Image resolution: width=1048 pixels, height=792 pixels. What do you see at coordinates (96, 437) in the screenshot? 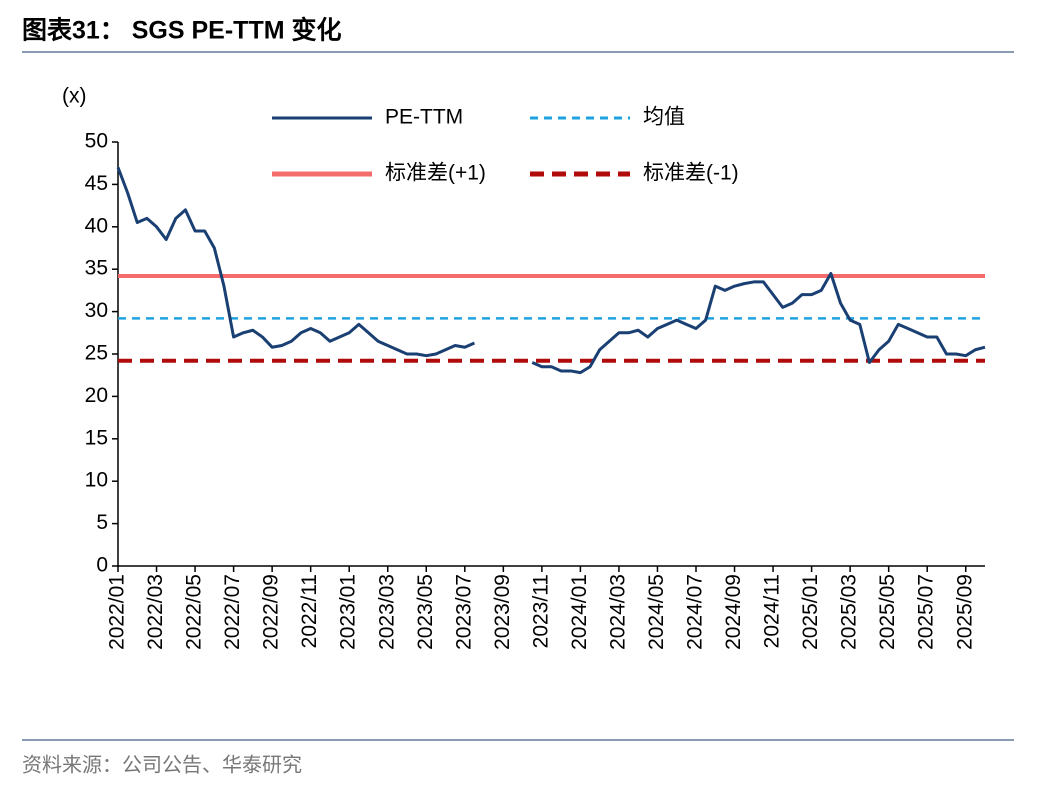
I see `y-tick-label: 15` at bounding box center [96, 437].